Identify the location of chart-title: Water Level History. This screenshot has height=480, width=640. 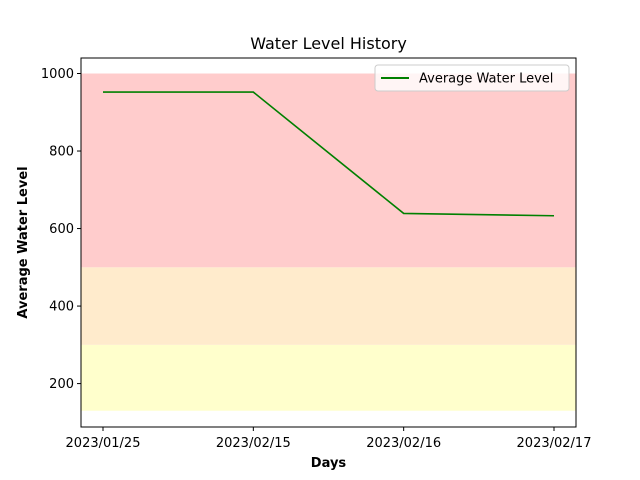
(328, 43).